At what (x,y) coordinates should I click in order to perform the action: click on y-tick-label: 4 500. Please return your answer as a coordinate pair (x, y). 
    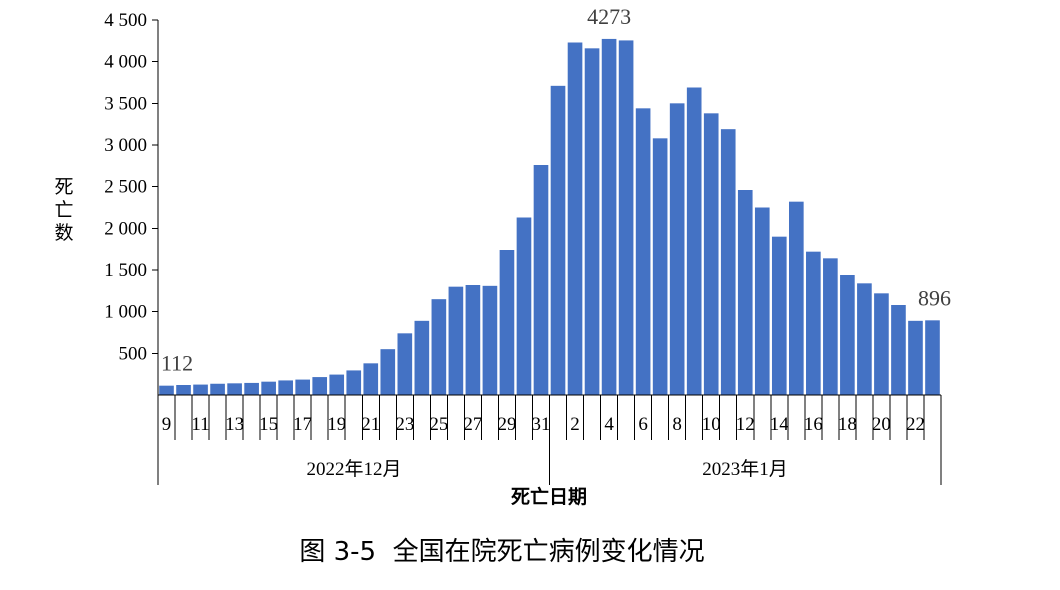
    Looking at the image, I should click on (125, 20).